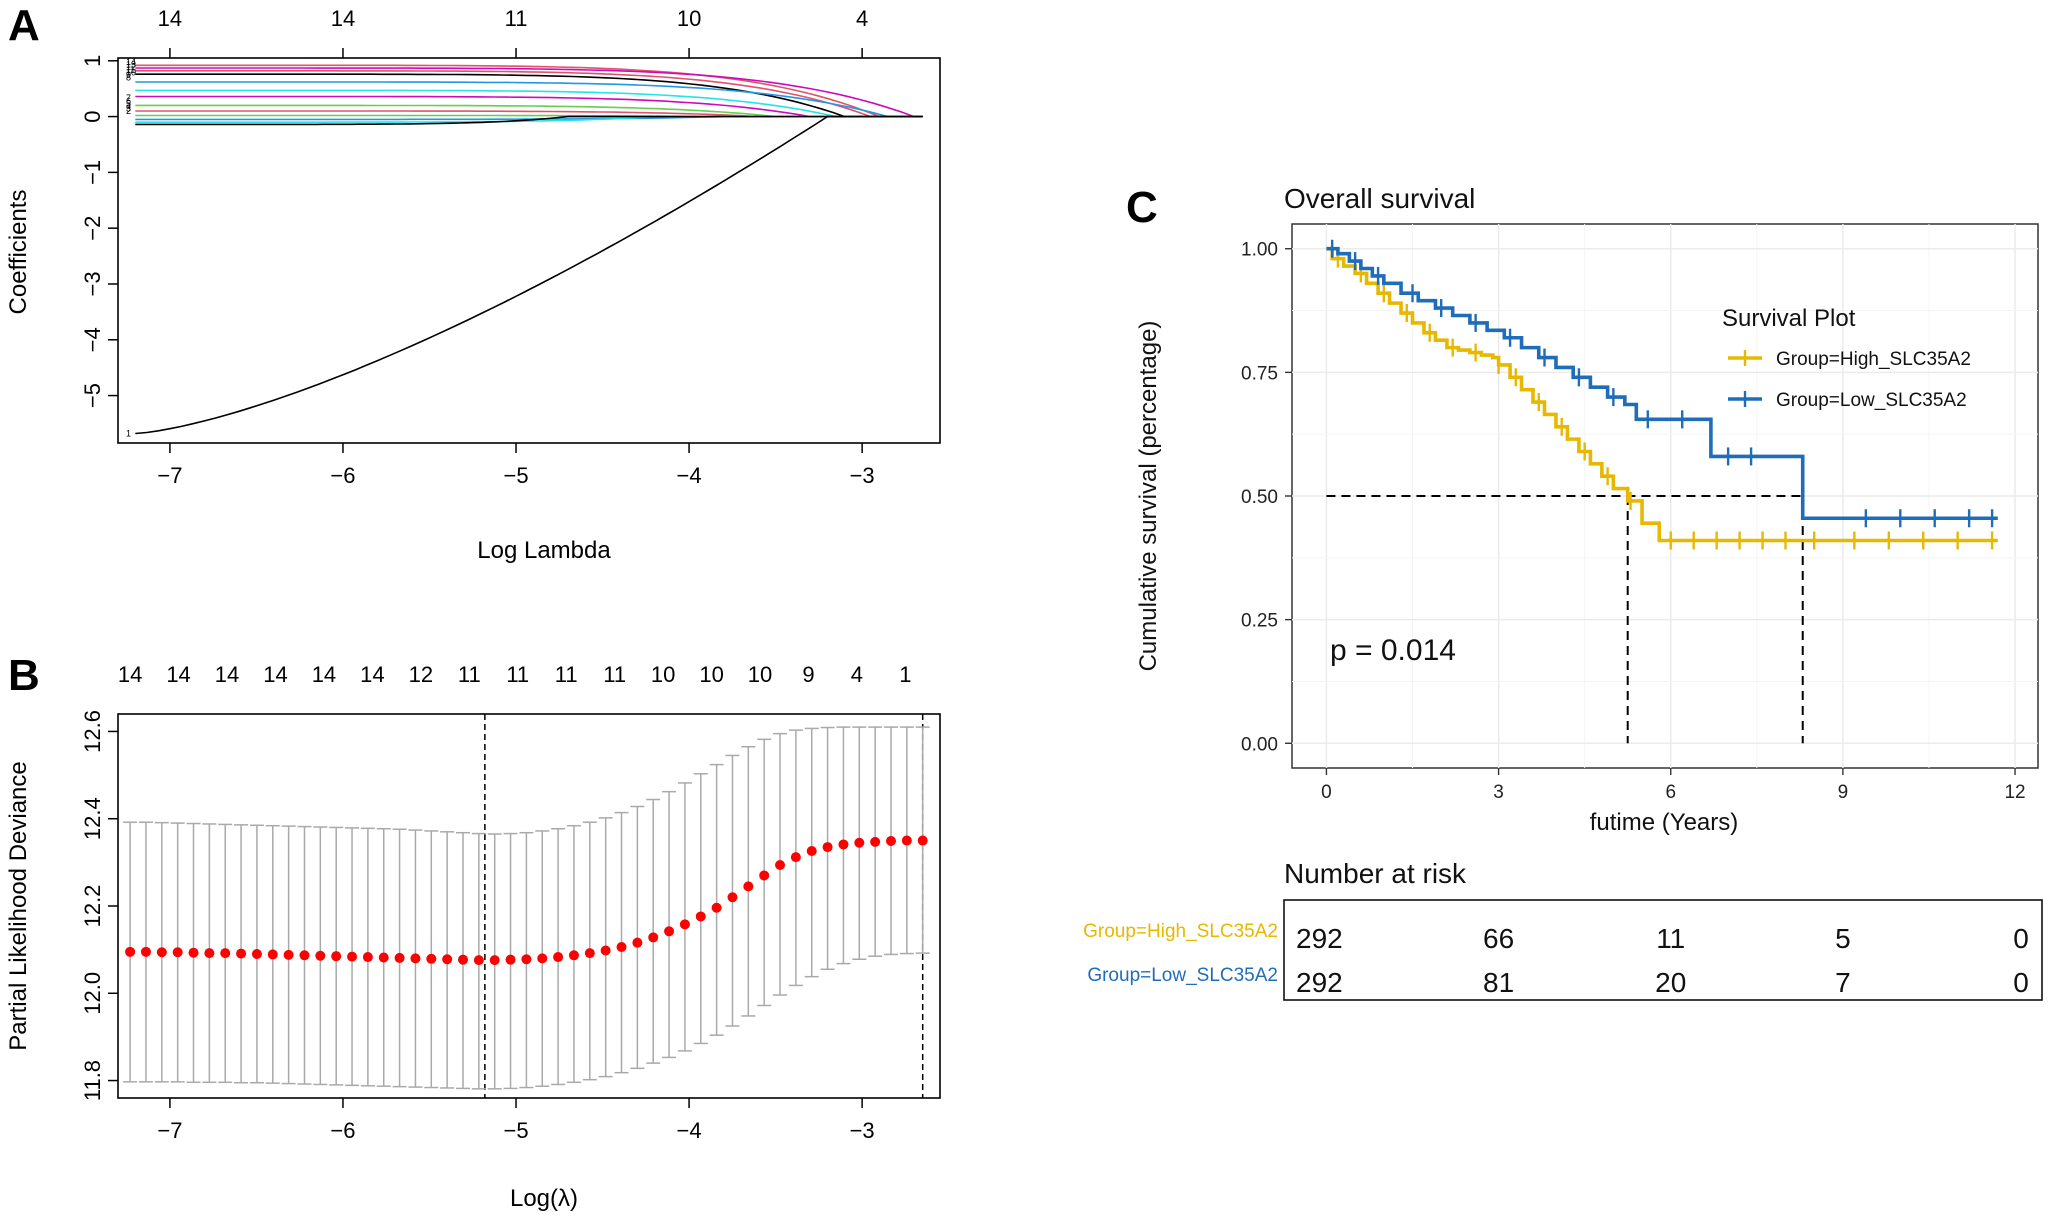  I want to click on panel-b-y-tick-label: 12.6, so click(92, 731).